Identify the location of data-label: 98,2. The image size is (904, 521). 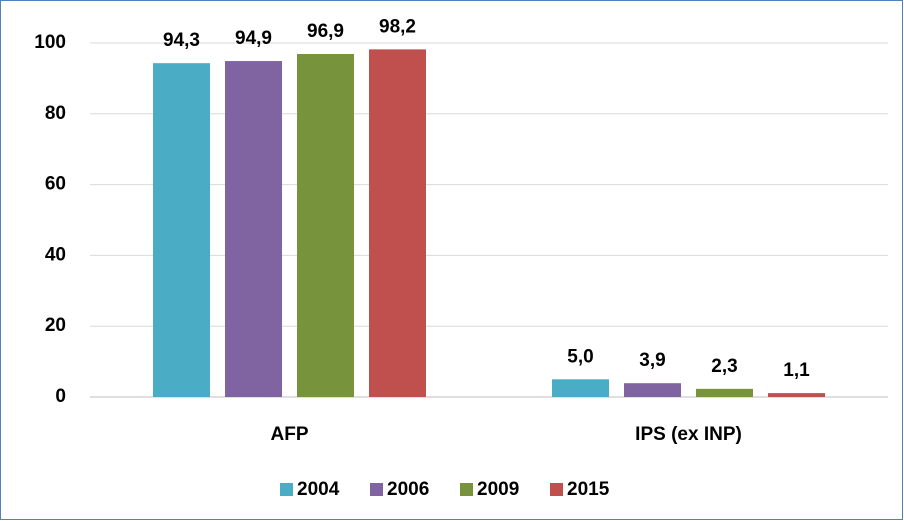
(397, 26).